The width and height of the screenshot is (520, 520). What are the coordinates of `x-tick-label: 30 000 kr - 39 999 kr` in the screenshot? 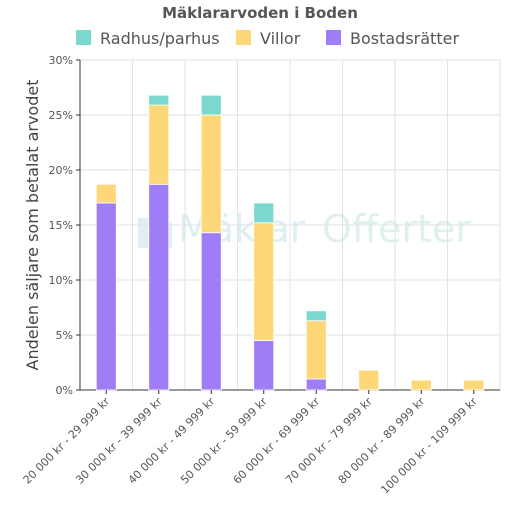 It's located at (119, 441).